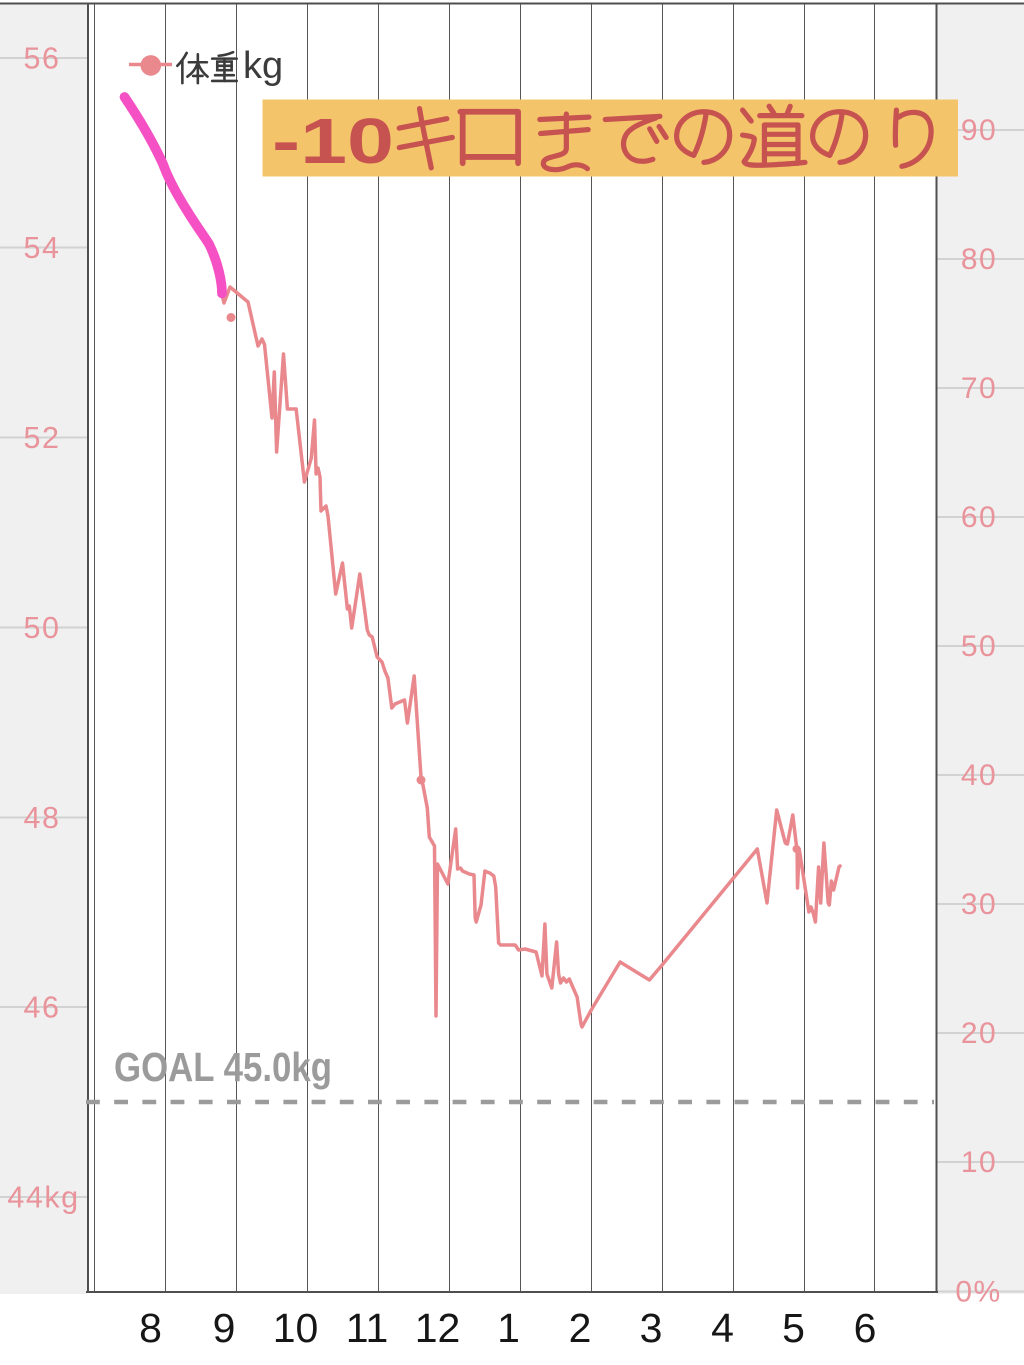 The image size is (1024, 1365). What do you see at coordinates (979, 1033) in the screenshot?
I see `svg-text: 20` at bounding box center [979, 1033].